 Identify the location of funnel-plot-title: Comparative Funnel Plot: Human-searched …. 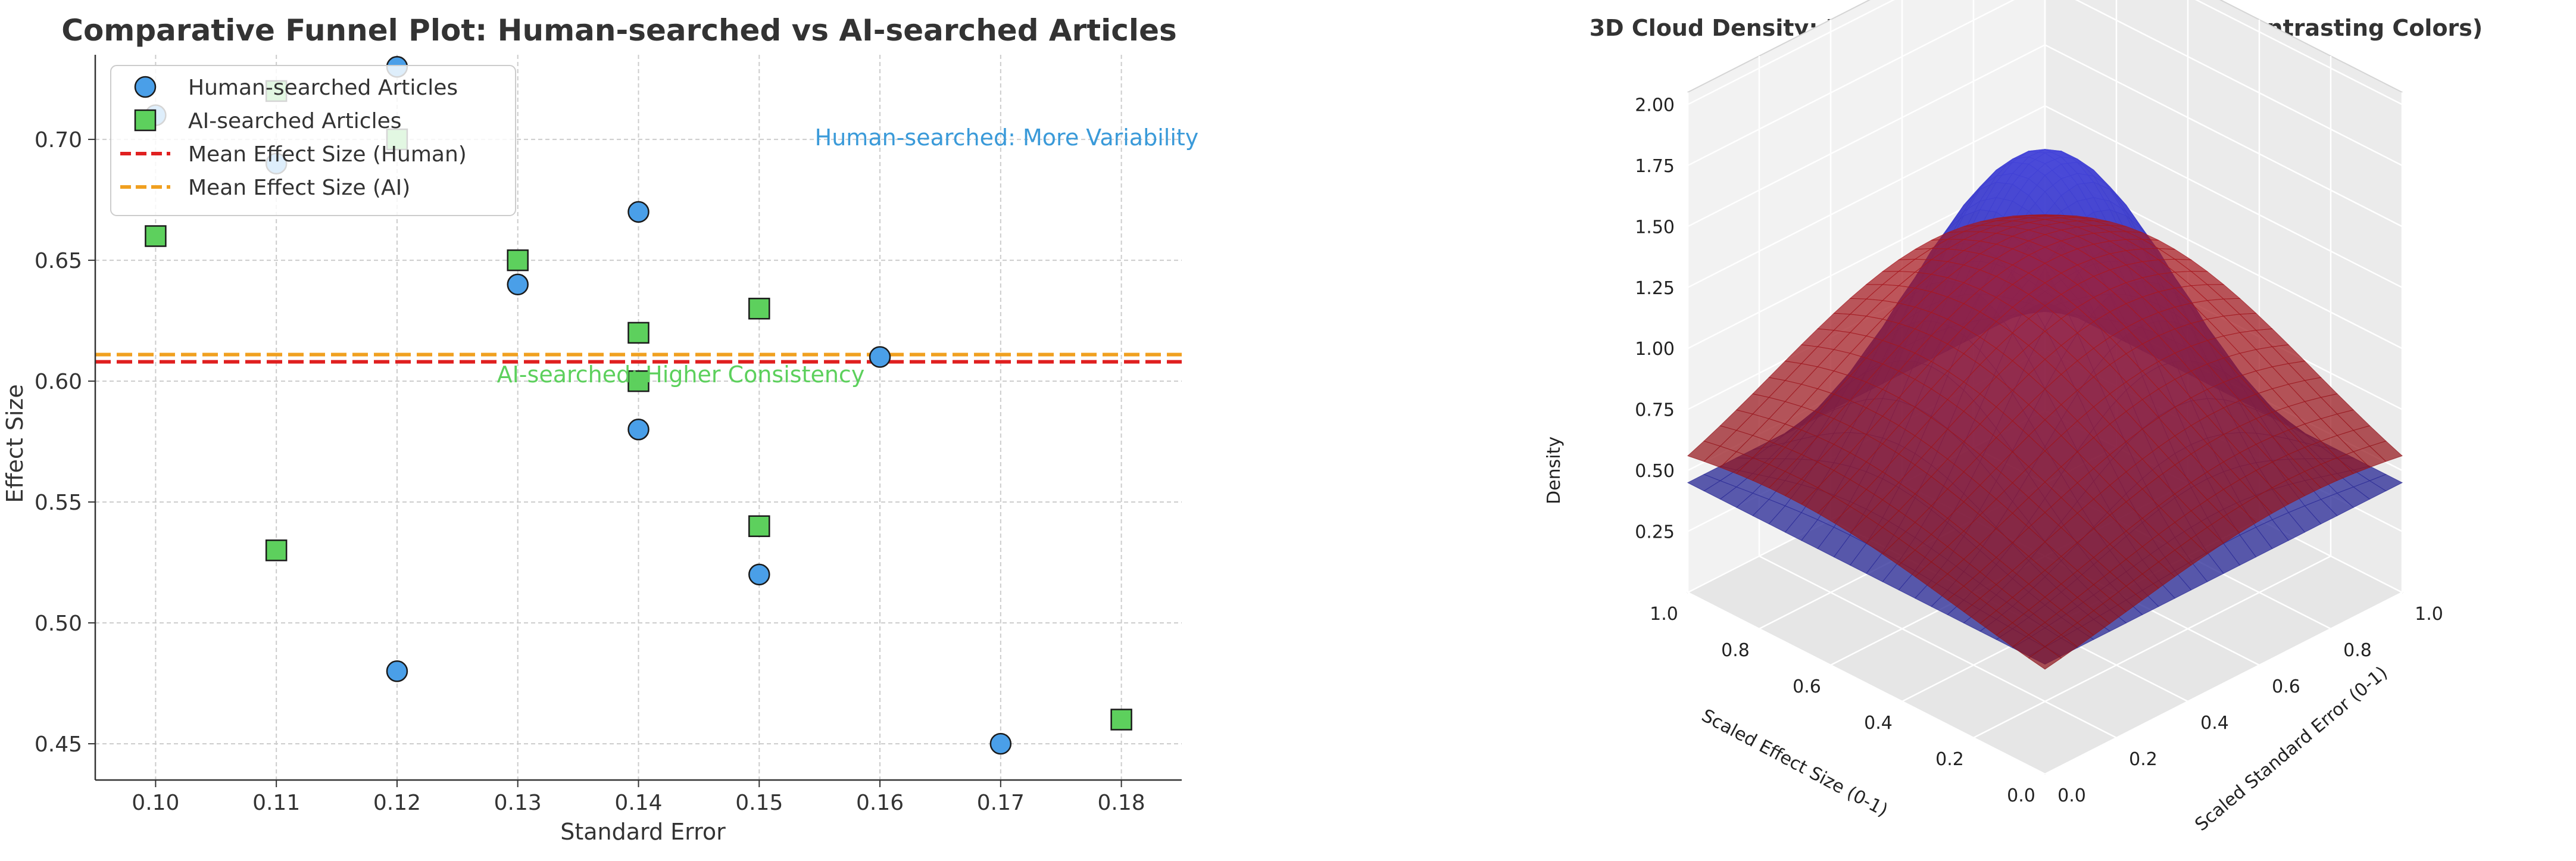
(619, 30).